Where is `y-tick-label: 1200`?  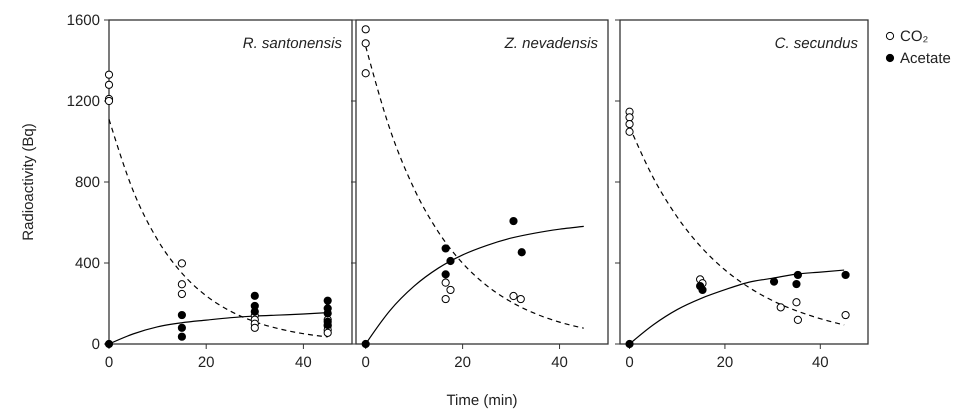
y-tick-label: 1200 is located at coordinates (83, 101).